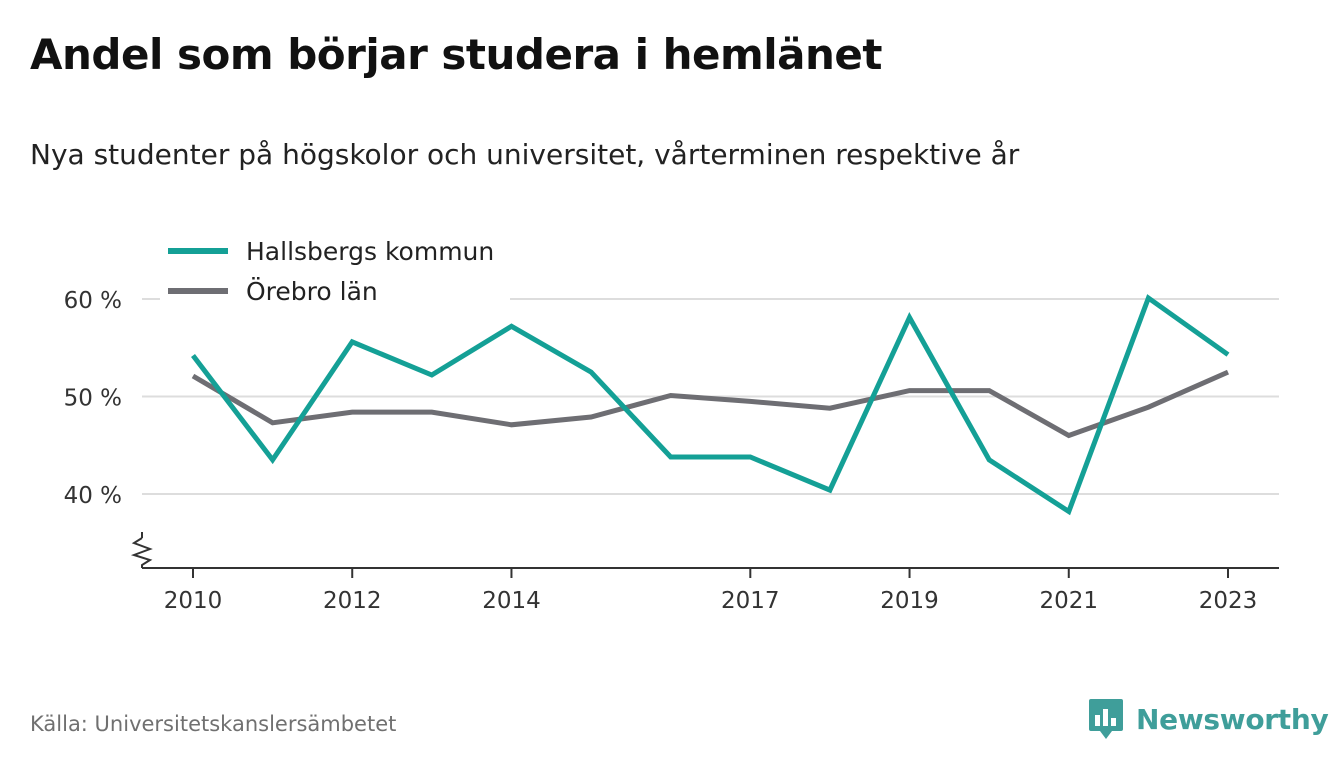 The height and width of the screenshot is (771, 1340). I want to click on x-tick-label: 2021, so click(1068, 601).